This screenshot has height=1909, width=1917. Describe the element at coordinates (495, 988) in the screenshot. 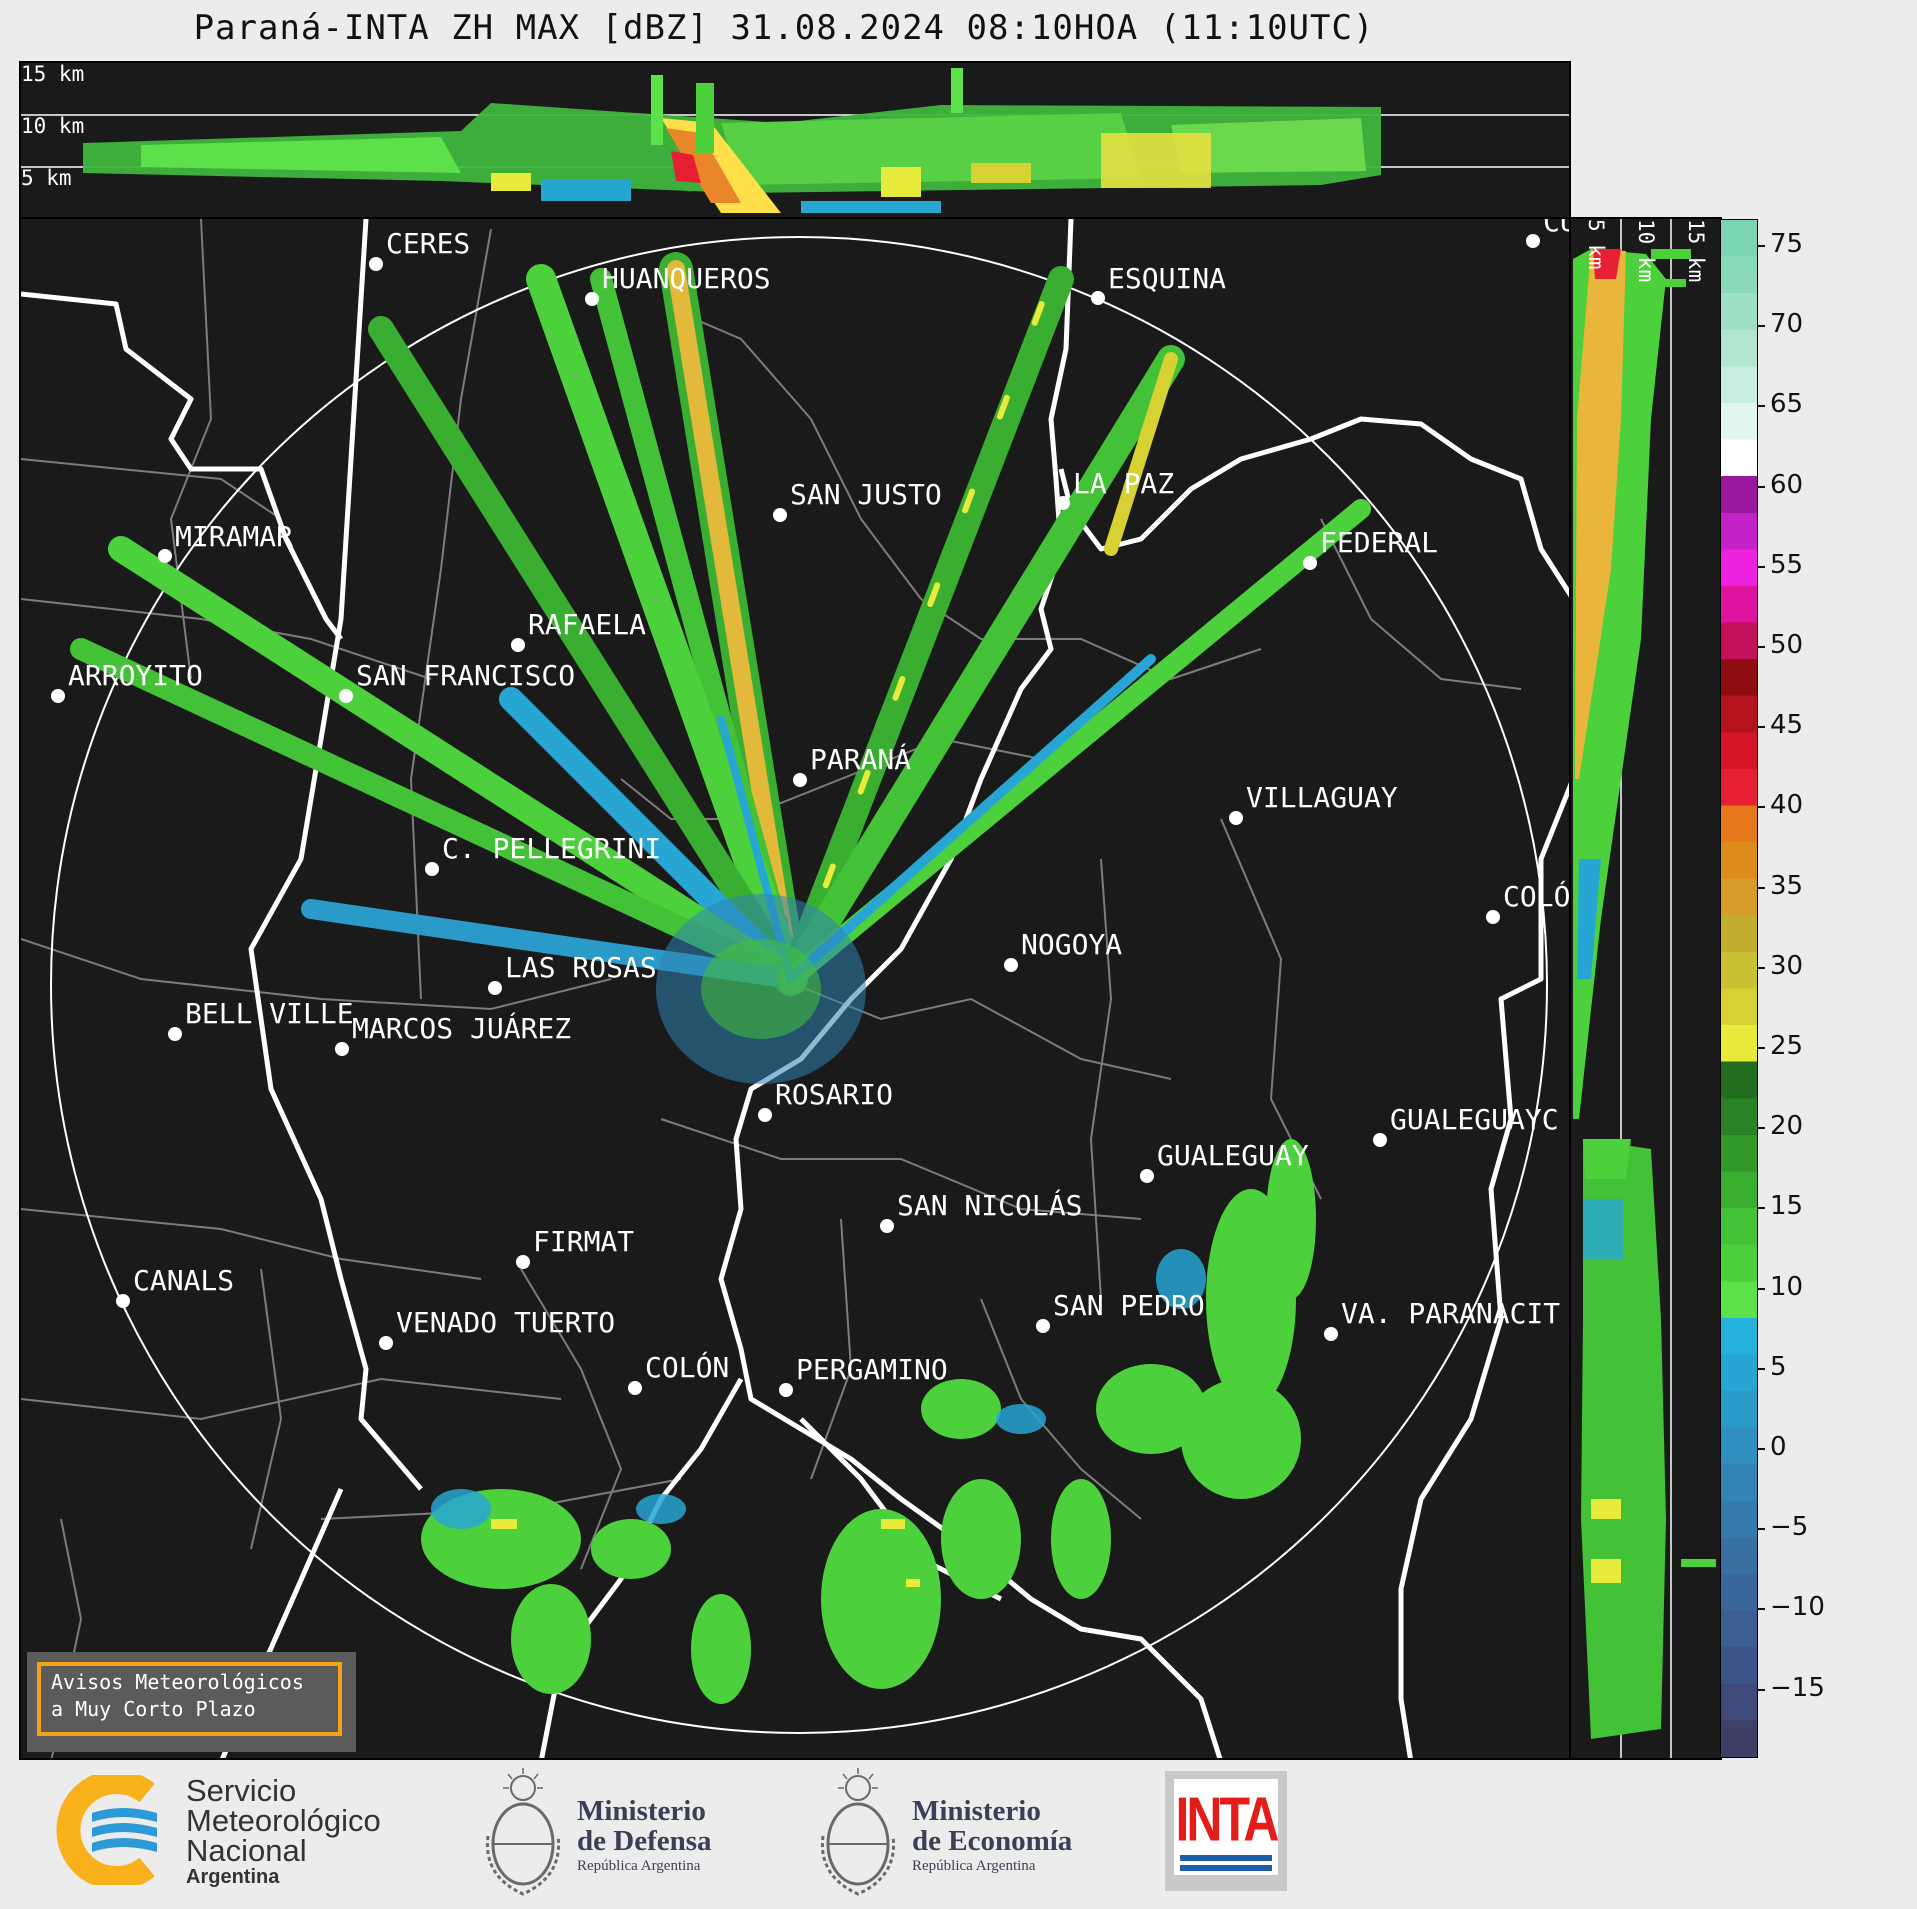

I see `city-dot-las-rosas` at that location.